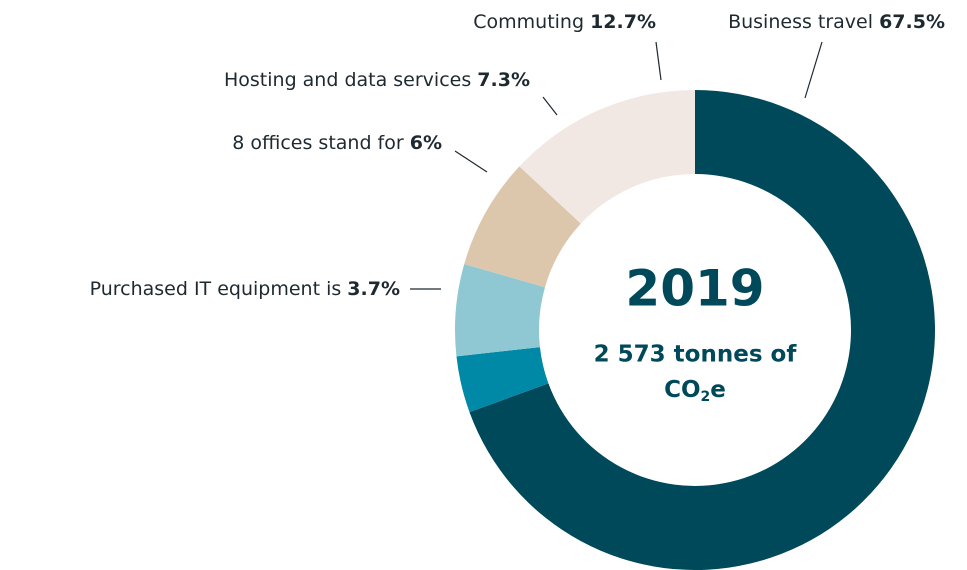 This screenshot has height=570, width=967. I want to click on label-value: 67.5%, so click(912, 22).